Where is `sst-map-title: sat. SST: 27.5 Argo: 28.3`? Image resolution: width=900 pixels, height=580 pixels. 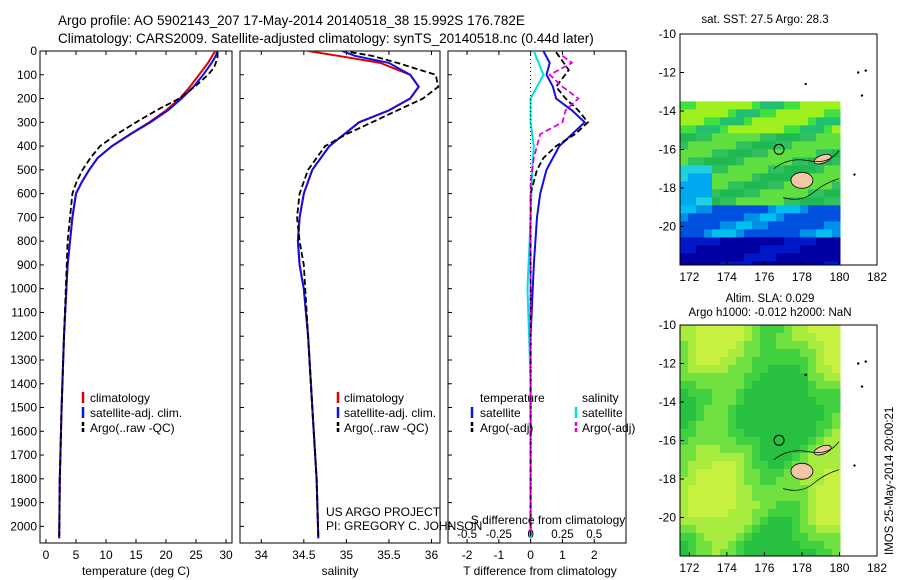
sst-map-title: sat. SST: 27.5 Argo: 28.3 is located at coordinates (764, 20).